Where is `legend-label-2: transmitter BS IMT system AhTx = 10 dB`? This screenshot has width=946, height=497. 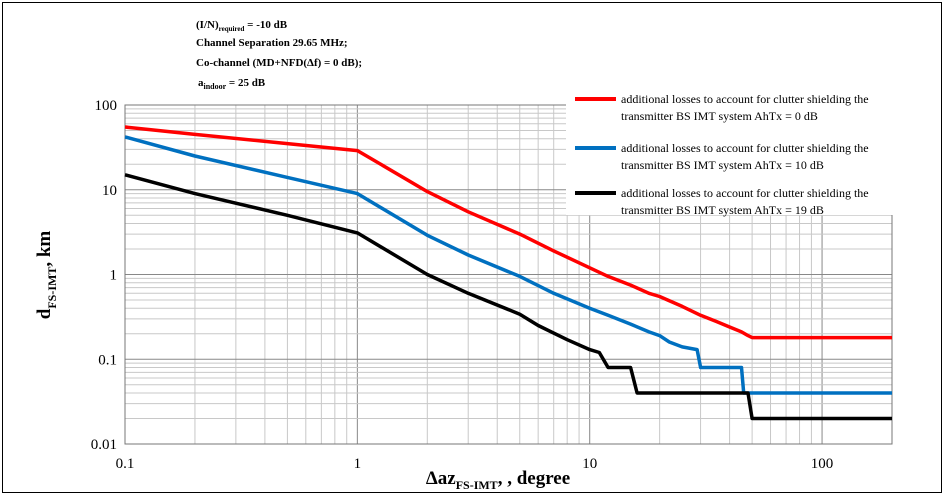 legend-label-2: transmitter BS IMT system AhTx = 10 dB is located at coordinates (722, 165).